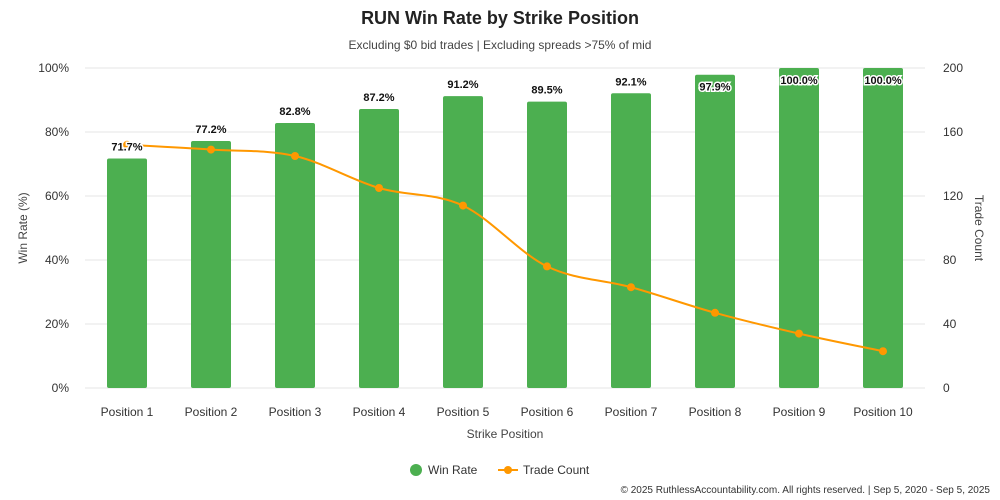  What do you see at coordinates (500, 18) in the screenshot?
I see `chart-title: RUN Win Rate by Strike Position` at bounding box center [500, 18].